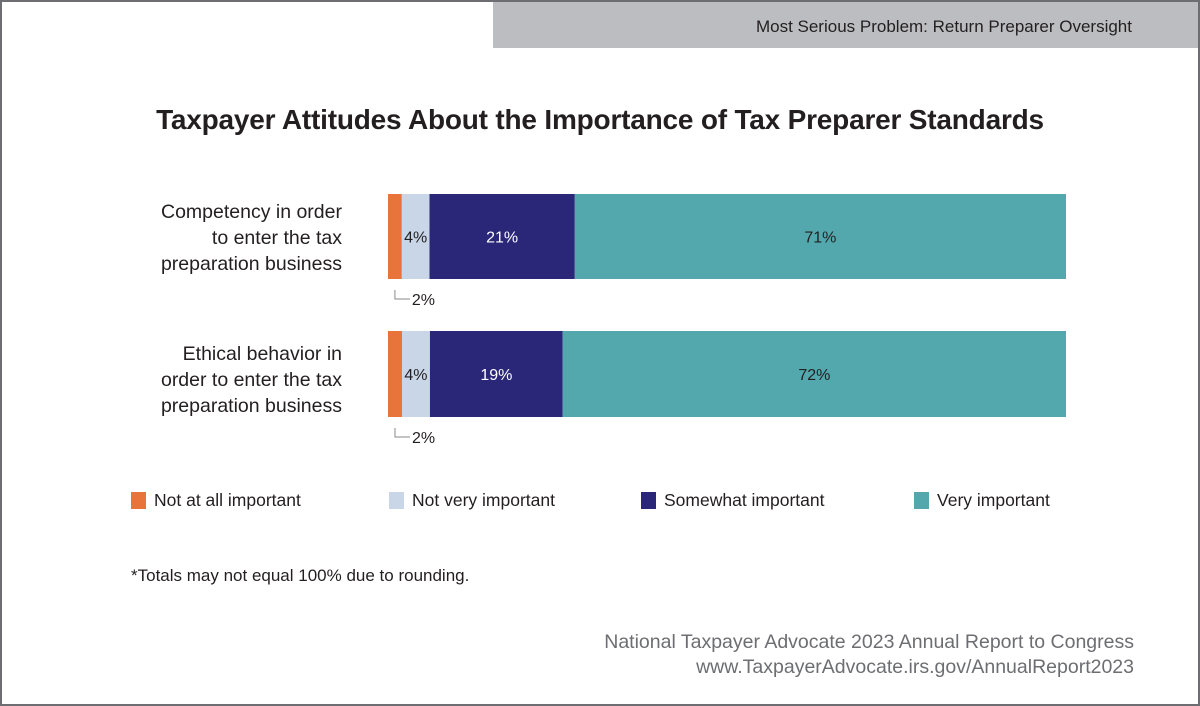 This screenshot has width=1200, height=706. Describe the element at coordinates (993, 500) in the screenshot. I see `legend-label: Very important` at that location.